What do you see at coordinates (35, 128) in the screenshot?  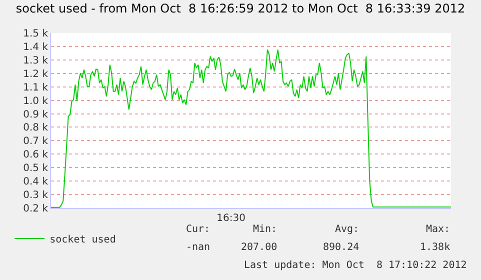 I see `y-tick-label: 0.8 k` at bounding box center [35, 128].